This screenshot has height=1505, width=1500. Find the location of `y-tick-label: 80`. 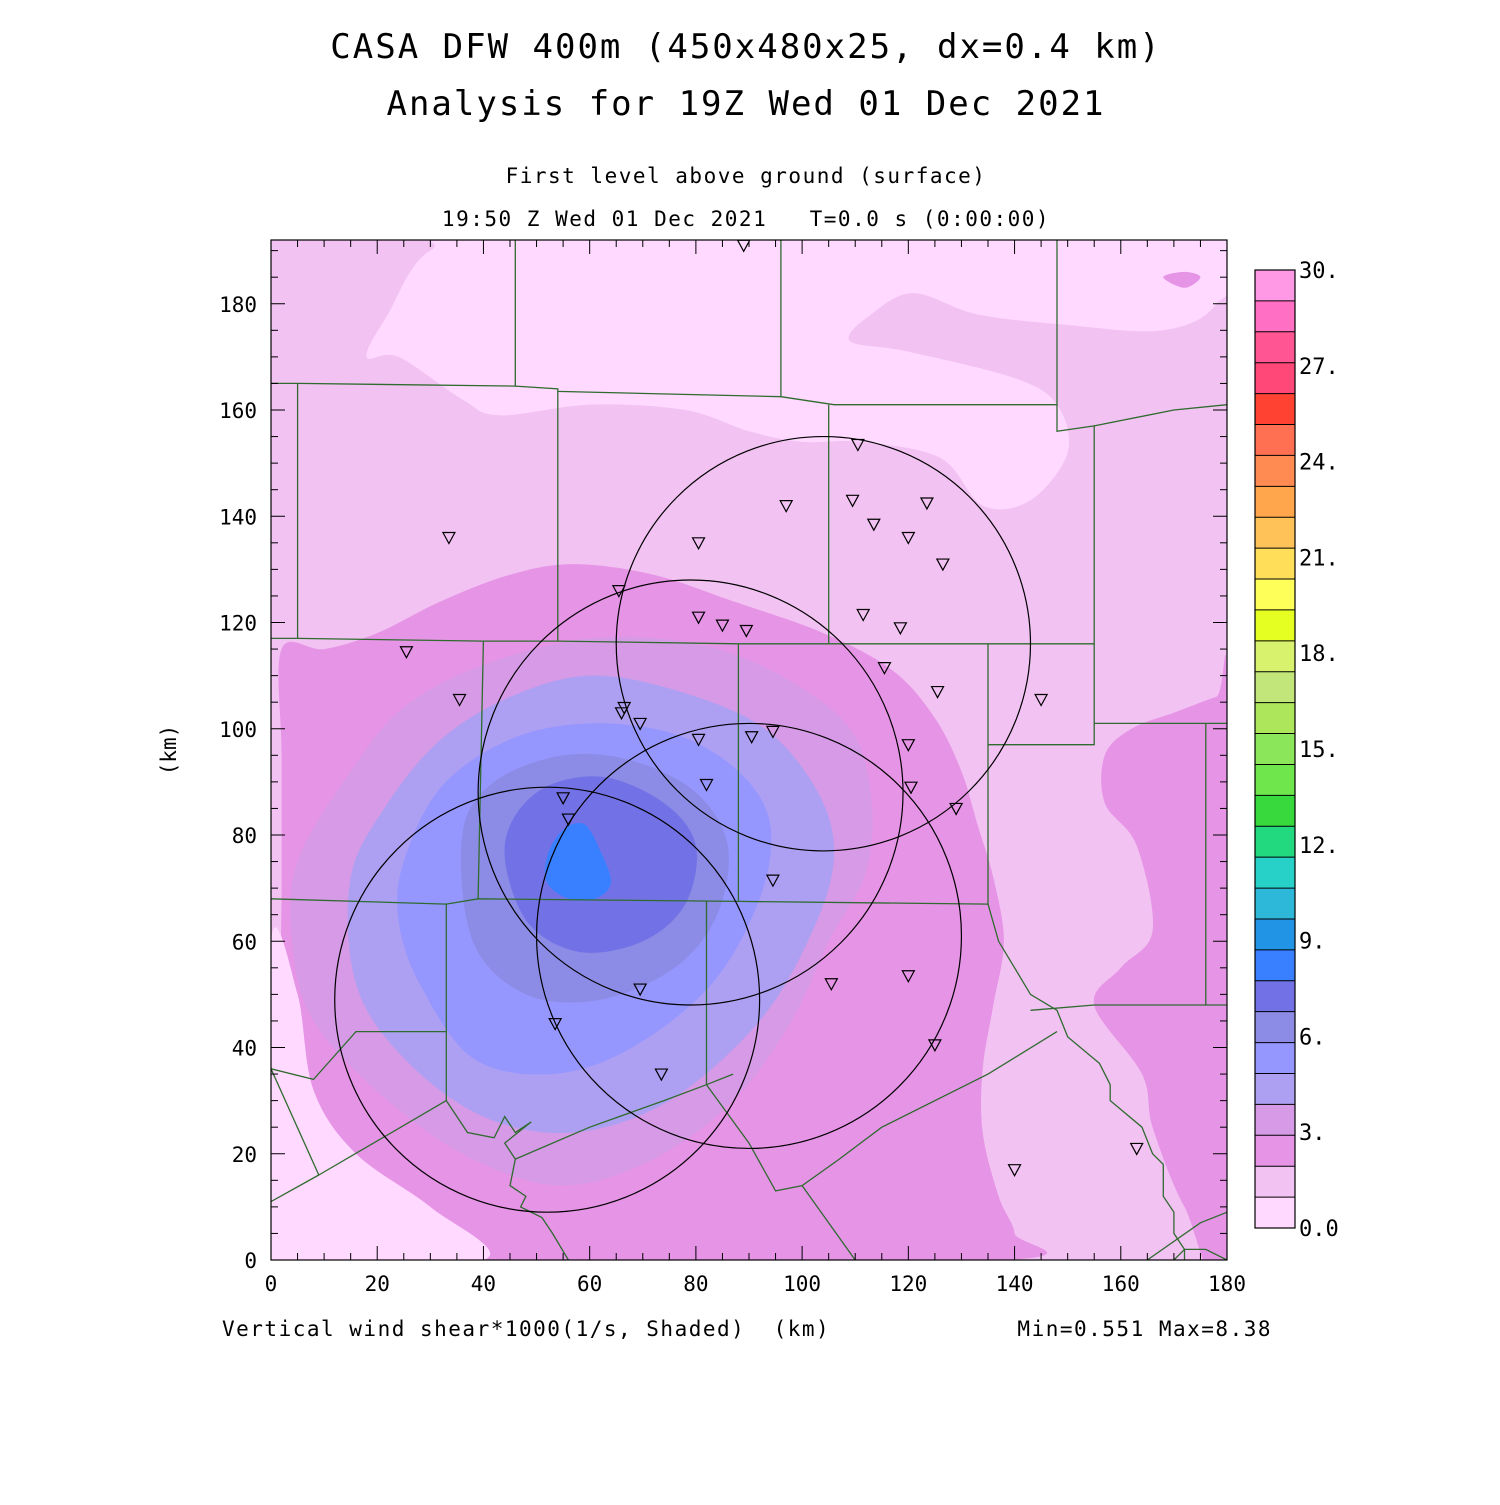

y-tick-label: 80 is located at coordinates (244, 836).